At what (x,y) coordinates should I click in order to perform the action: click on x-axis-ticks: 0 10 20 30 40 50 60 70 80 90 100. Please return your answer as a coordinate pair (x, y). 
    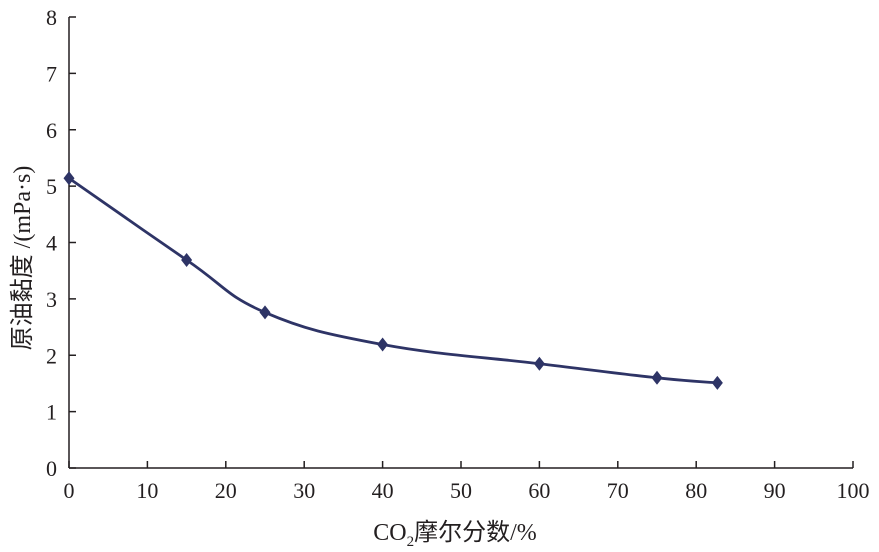
    Looking at the image, I should click on (467, 482).